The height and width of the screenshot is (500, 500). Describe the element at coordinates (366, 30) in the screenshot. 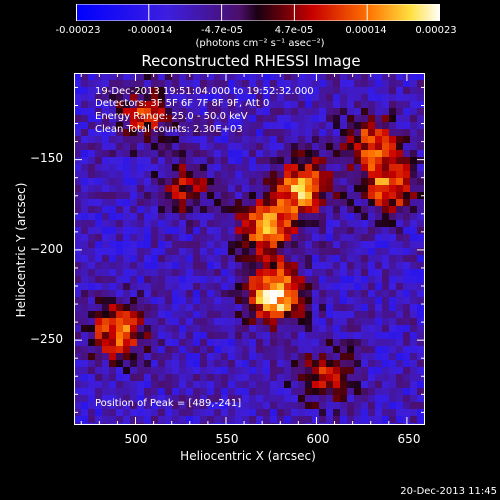

I see `colorbar-tick-label: 0.00014` at that location.